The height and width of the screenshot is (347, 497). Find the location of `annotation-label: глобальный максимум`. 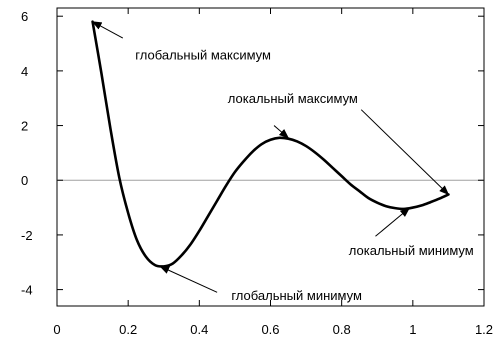

annotation-label: глобальный максимум is located at coordinates (203, 54).